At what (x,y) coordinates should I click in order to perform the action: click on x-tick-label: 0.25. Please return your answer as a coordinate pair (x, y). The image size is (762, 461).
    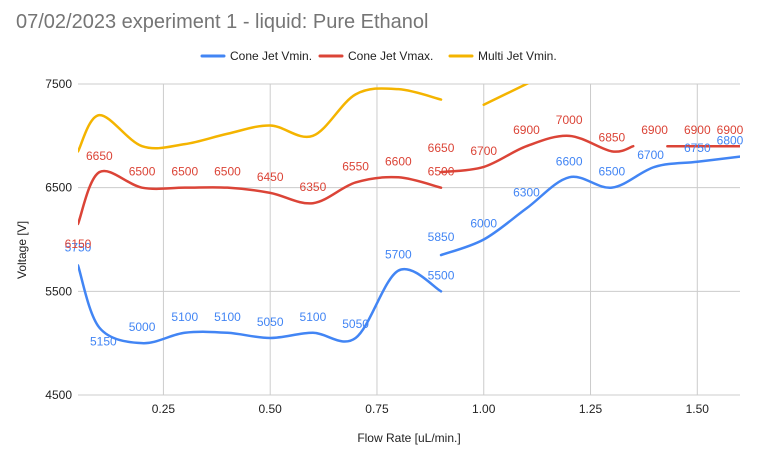
    Looking at the image, I should click on (164, 409).